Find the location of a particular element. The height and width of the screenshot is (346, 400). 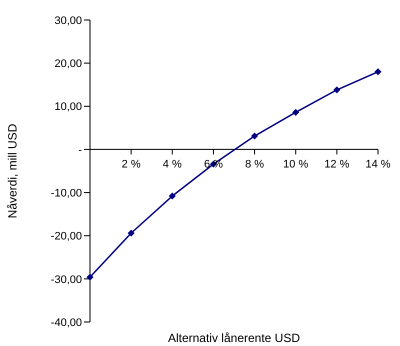

y-tick-label: 30,00 is located at coordinates (68, 20).